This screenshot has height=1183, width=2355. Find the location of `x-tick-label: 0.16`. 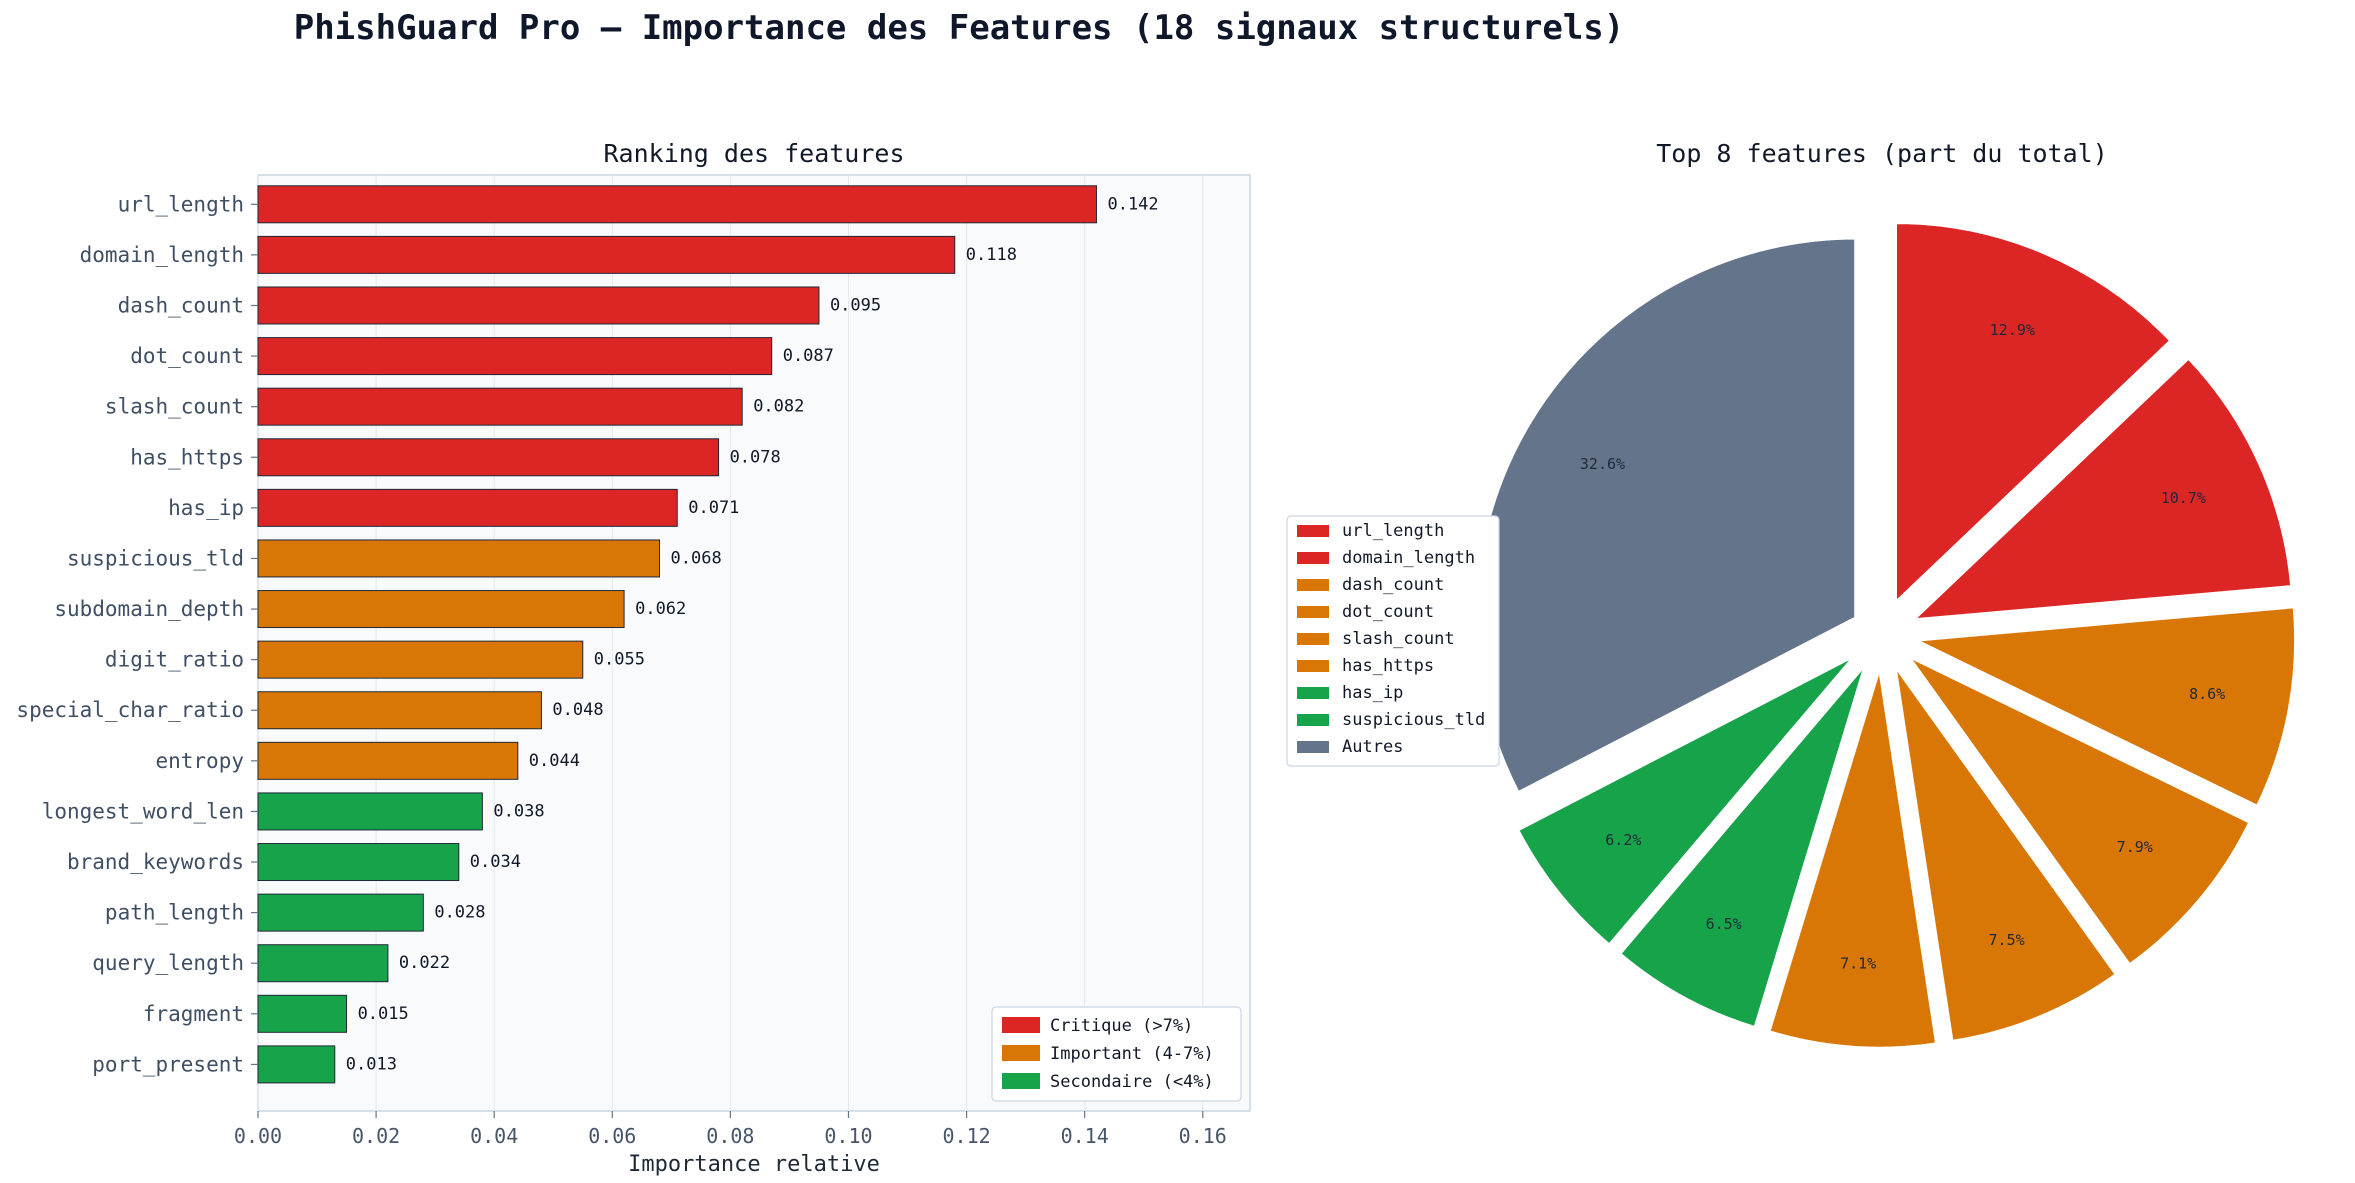

x-tick-label: 0.16 is located at coordinates (1203, 1136).